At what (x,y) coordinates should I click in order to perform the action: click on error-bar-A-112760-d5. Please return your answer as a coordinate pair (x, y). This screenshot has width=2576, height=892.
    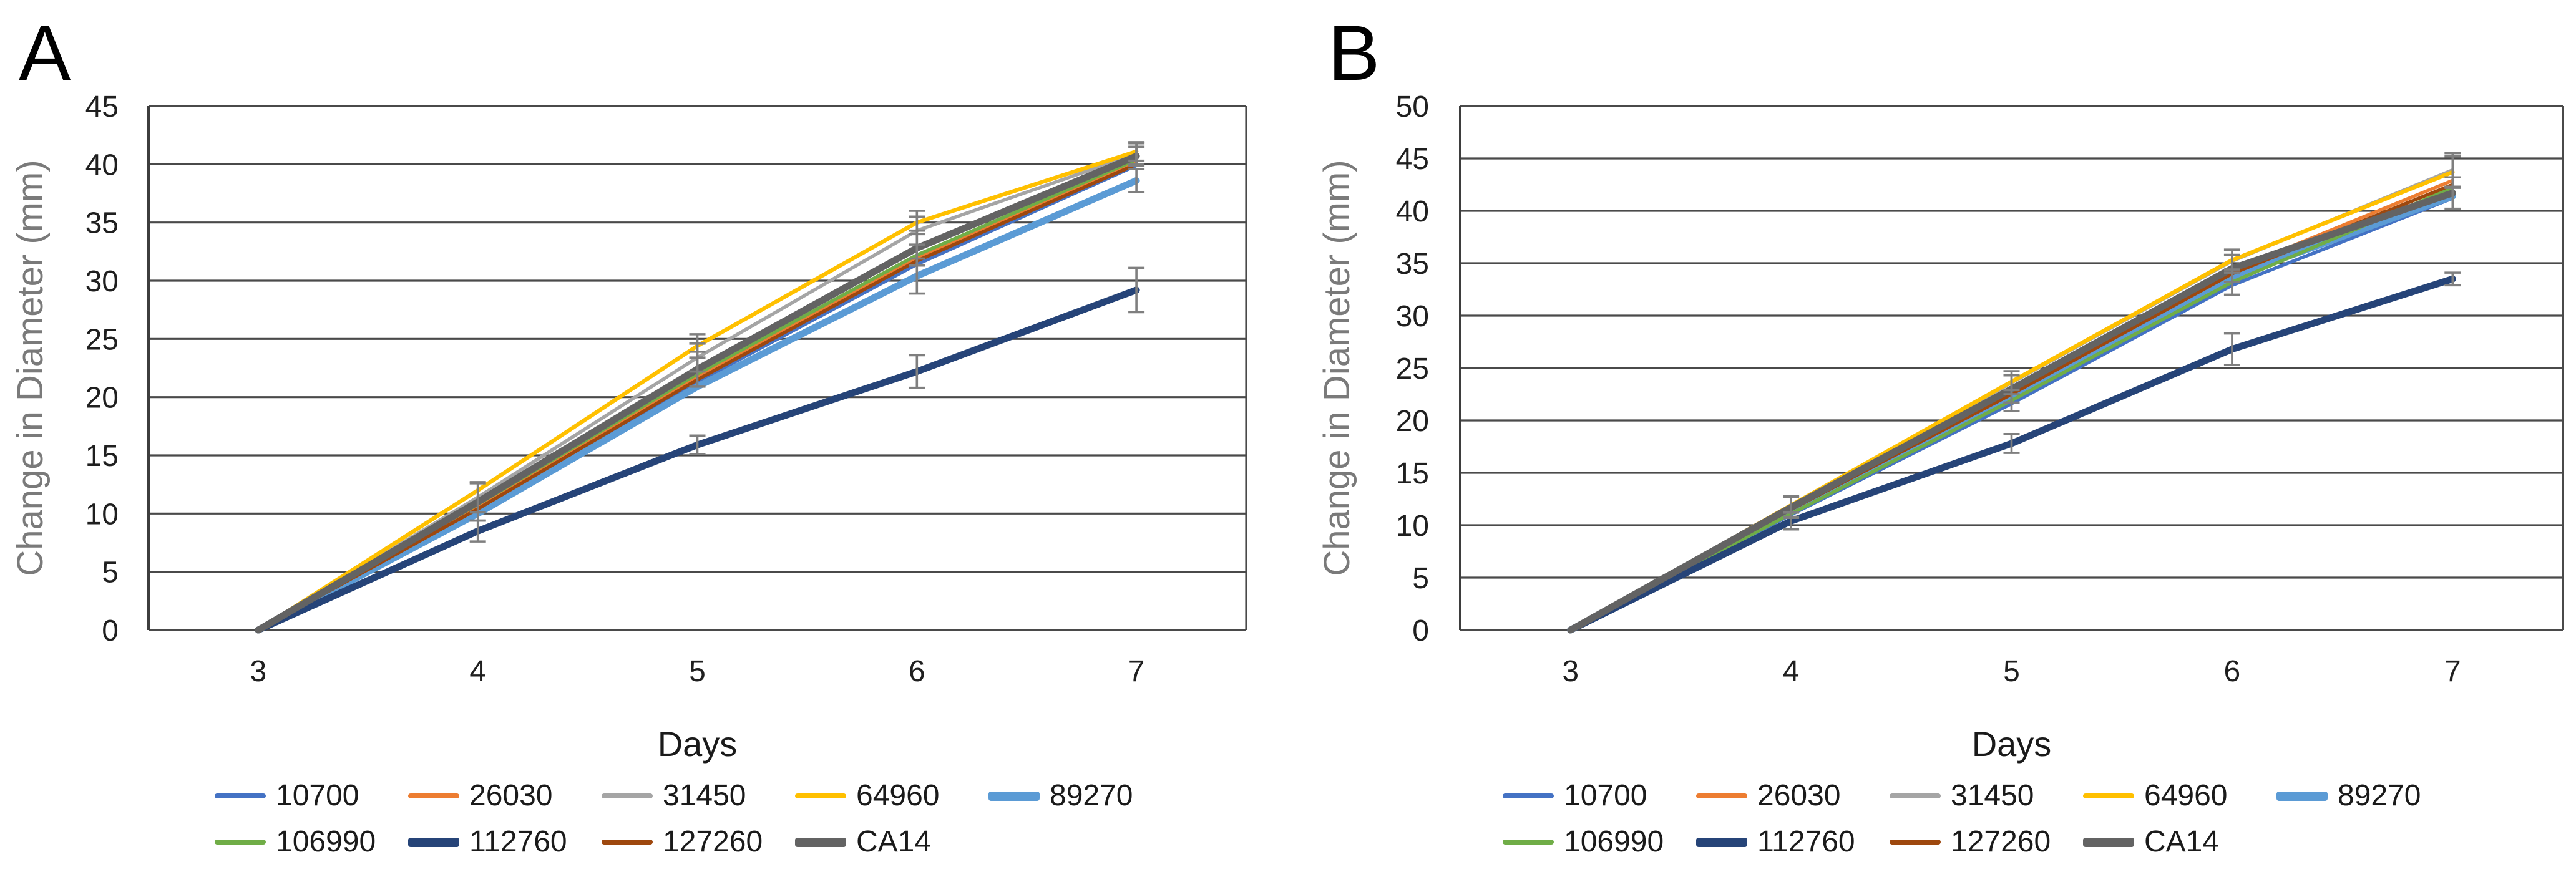
    Looking at the image, I should click on (697, 444).